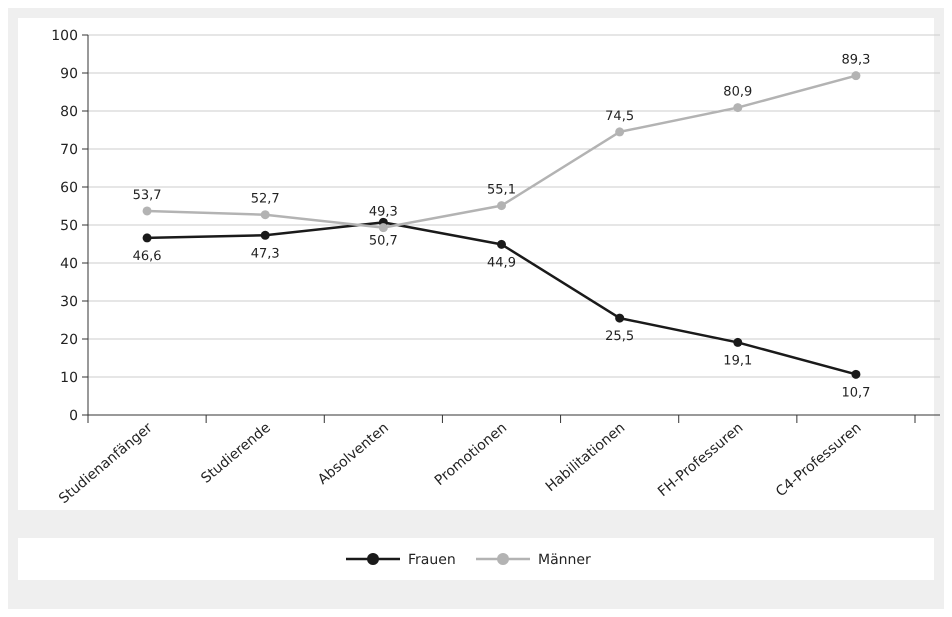  I want to click on data-label: 50,7, so click(383, 240).